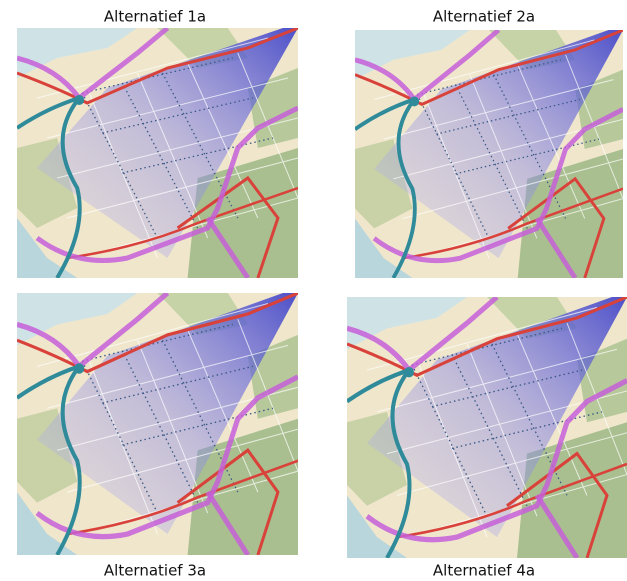 The image size is (627, 581). I want to click on panel-label: Alternatief 1a, so click(155, 17).